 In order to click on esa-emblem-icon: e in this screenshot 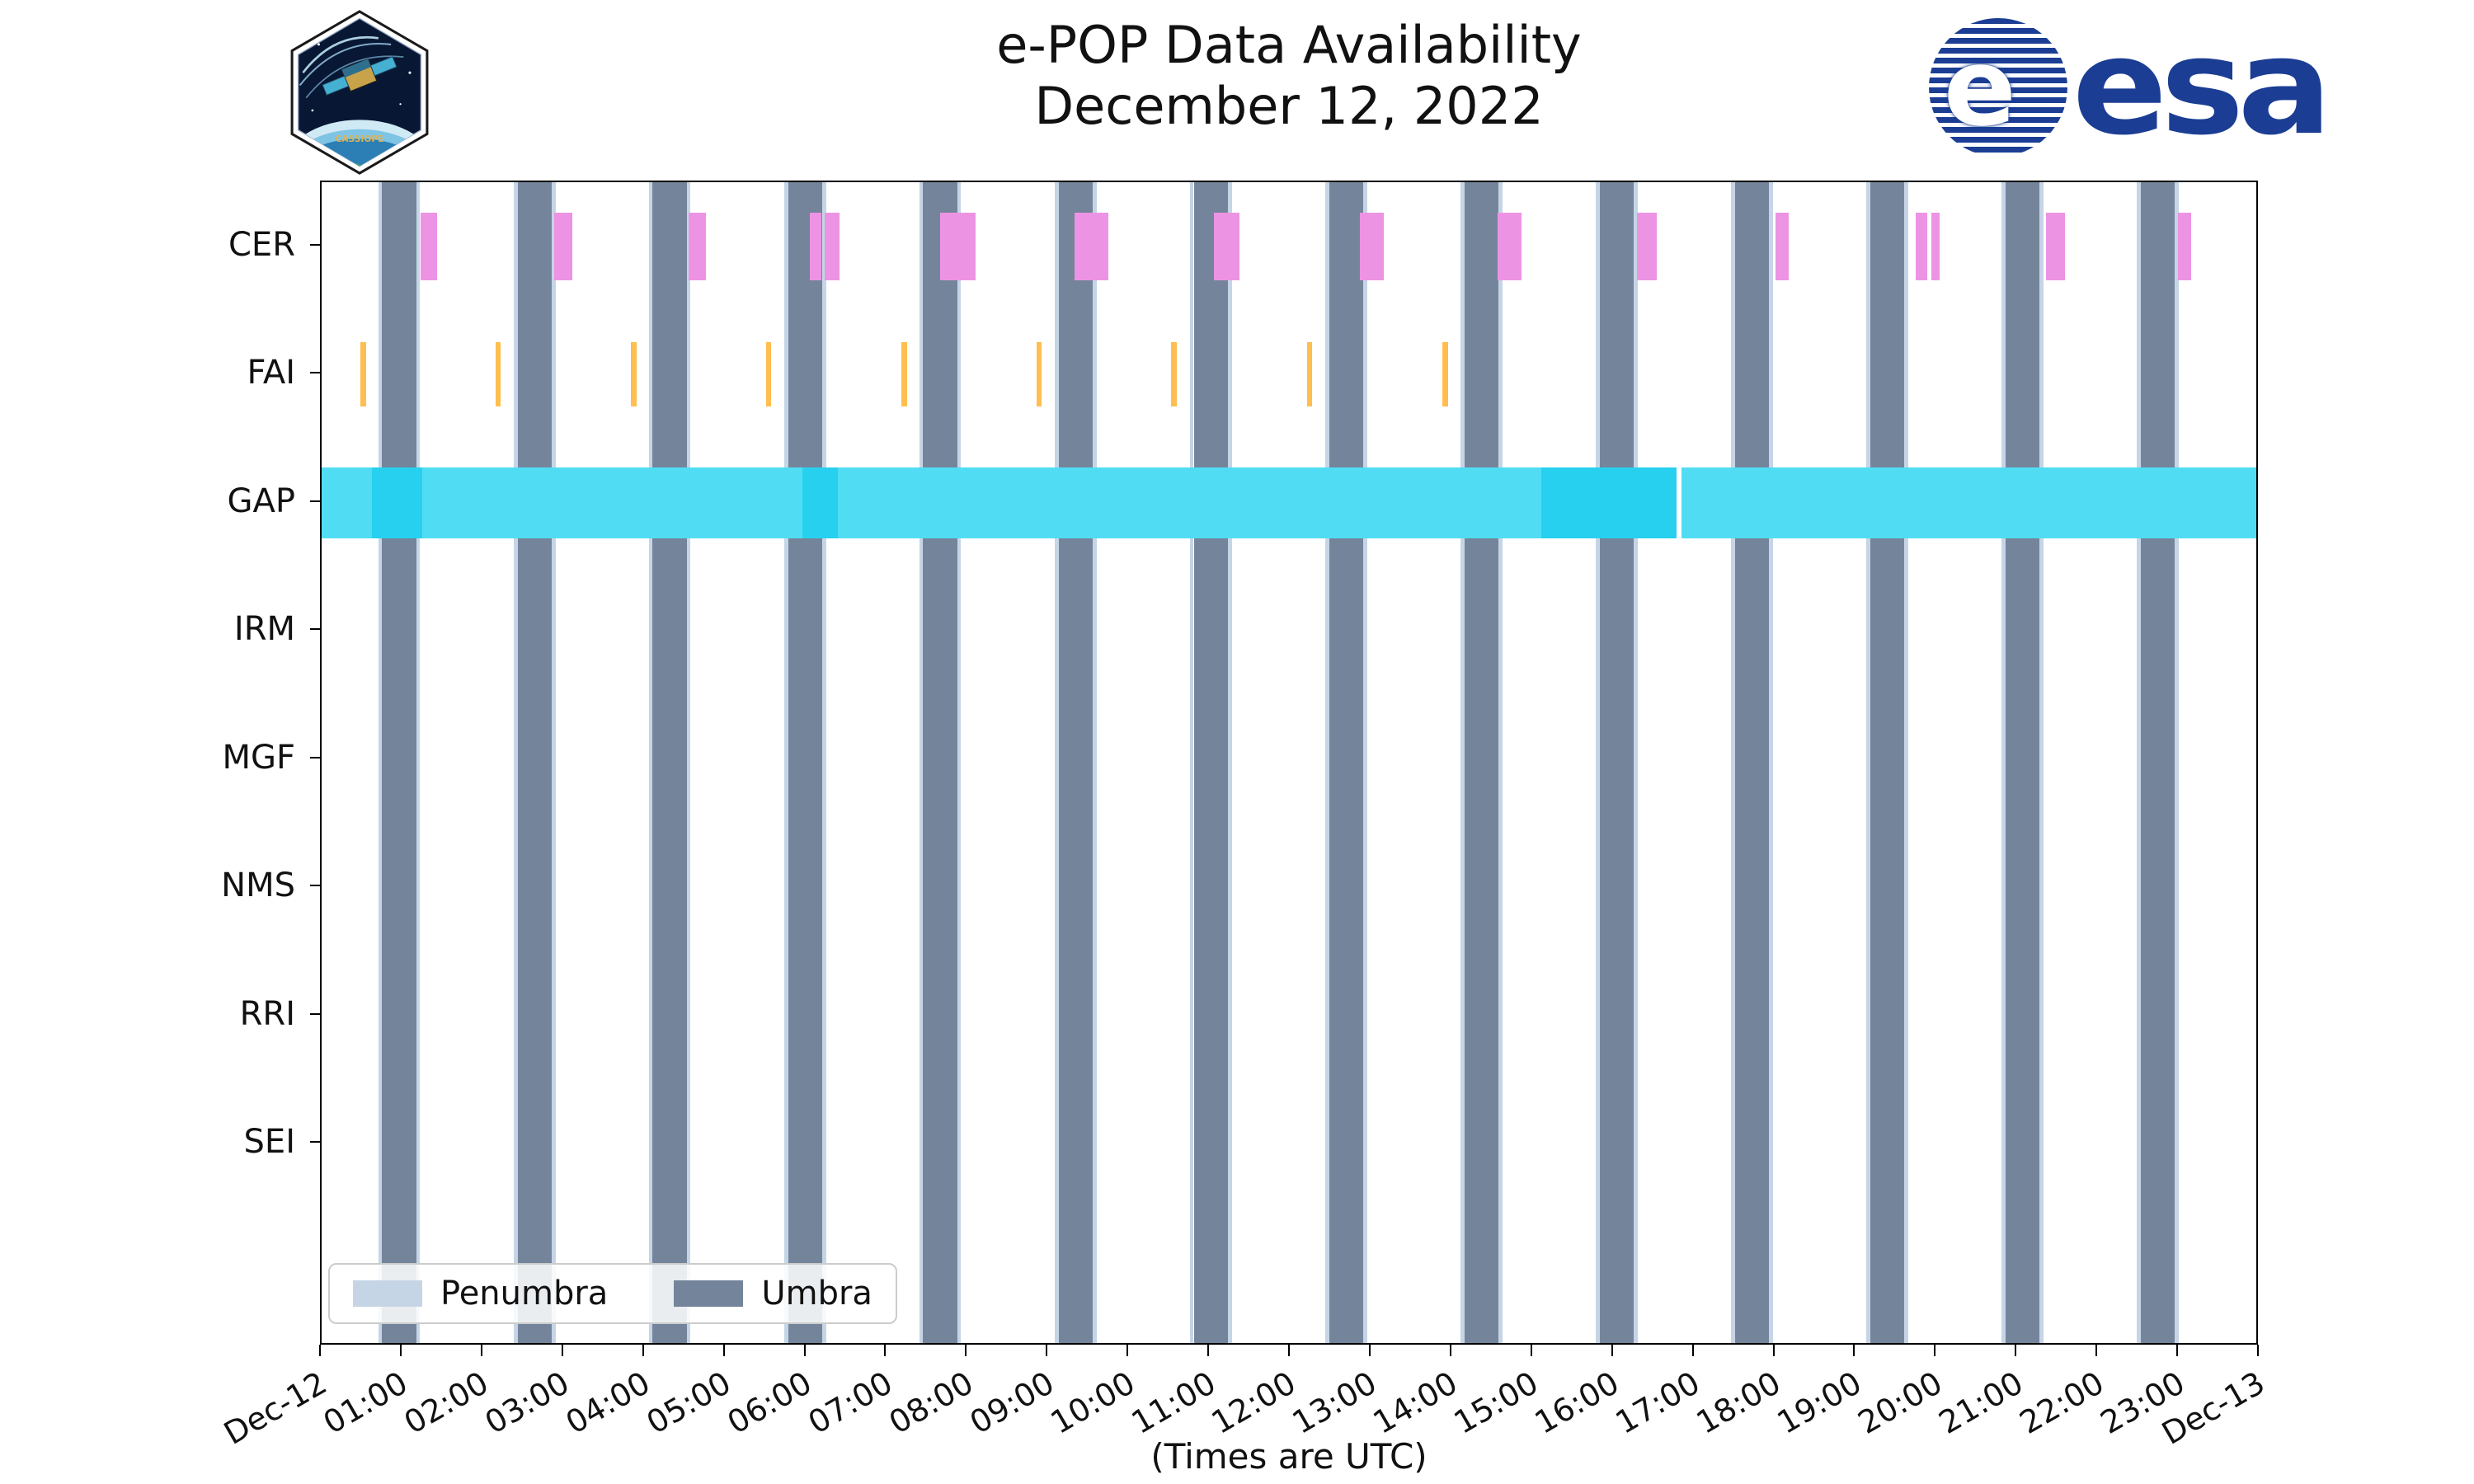, I will do `click(1997, 87)`.